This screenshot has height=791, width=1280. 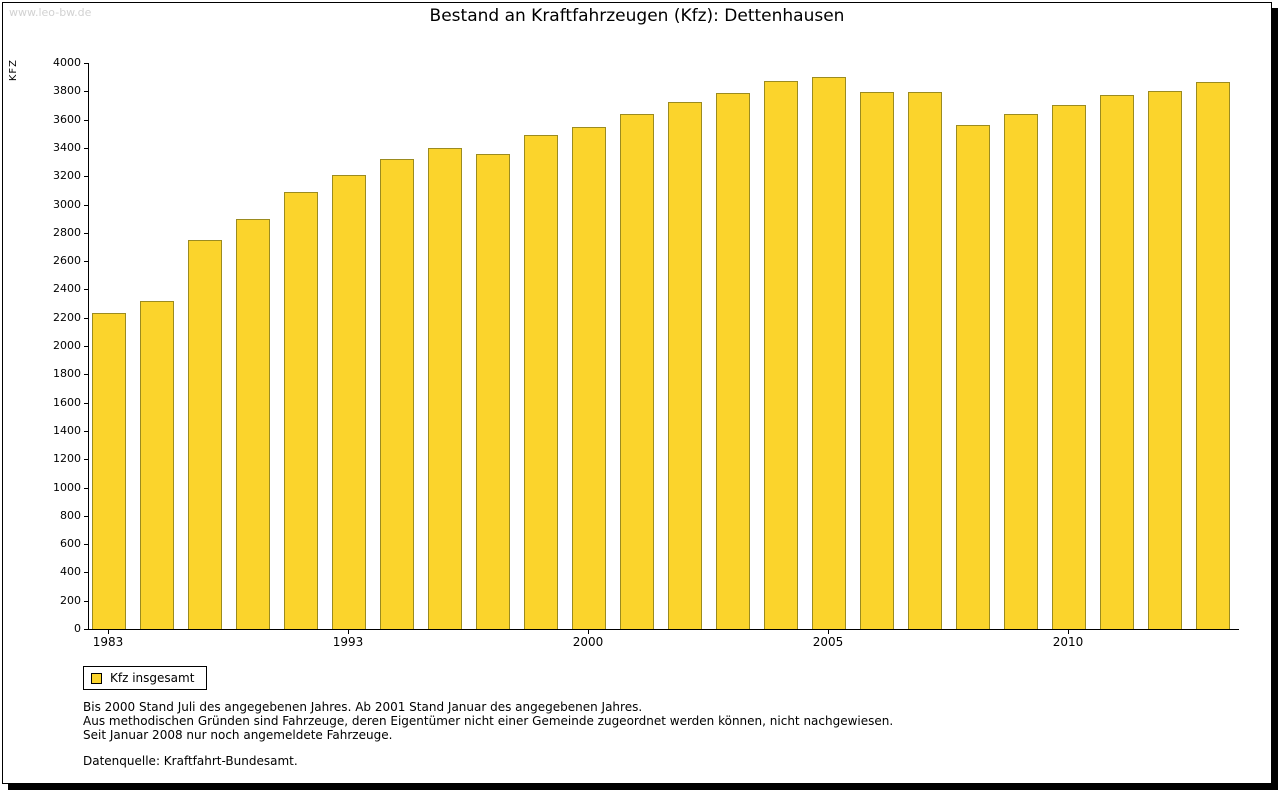 I want to click on y-tick-label-3800: 3800, so click(x=67, y=91).